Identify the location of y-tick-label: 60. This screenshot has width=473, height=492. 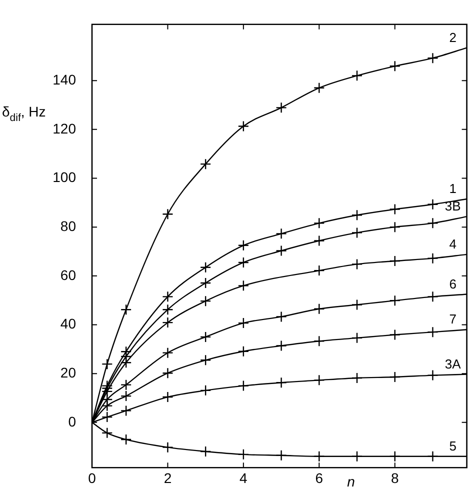
(68, 274).